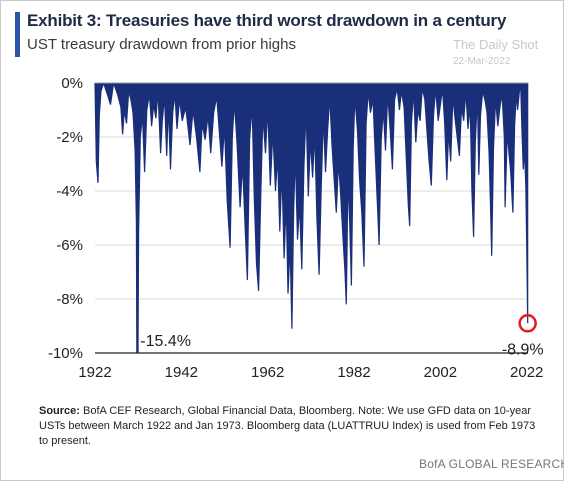 The height and width of the screenshot is (481, 564). What do you see at coordinates (527, 323) in the screenshot?
I see `current-drawdown-circle` at bounding box center [527, 323].